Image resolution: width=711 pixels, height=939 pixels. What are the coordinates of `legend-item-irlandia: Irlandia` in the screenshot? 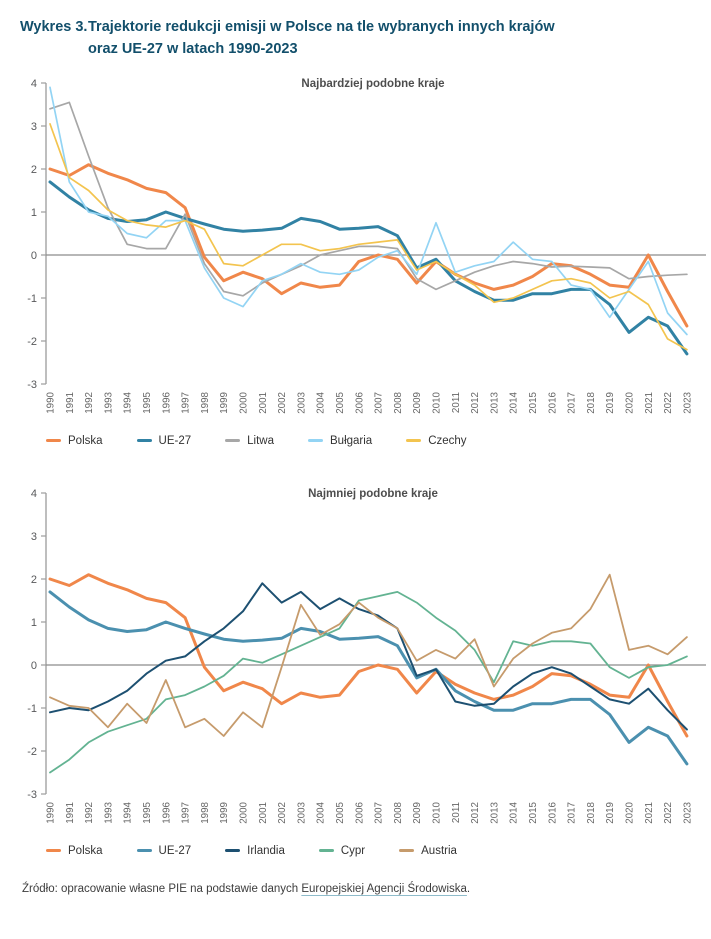 It's located at (255, 851).